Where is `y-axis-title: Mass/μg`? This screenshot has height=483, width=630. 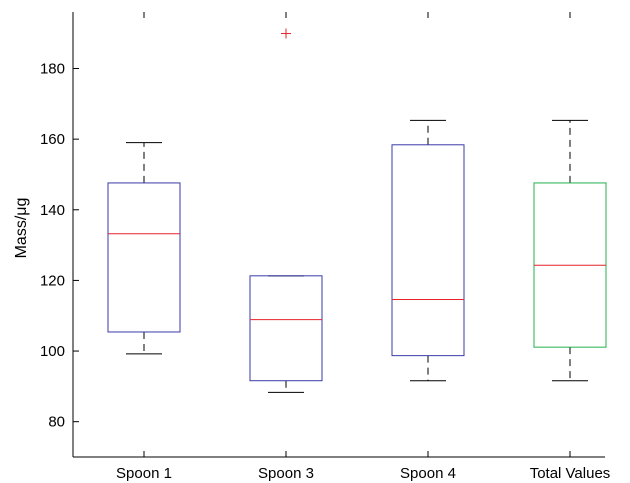 y-axis-title: Mass/μg is located at coordinates (21, 228).